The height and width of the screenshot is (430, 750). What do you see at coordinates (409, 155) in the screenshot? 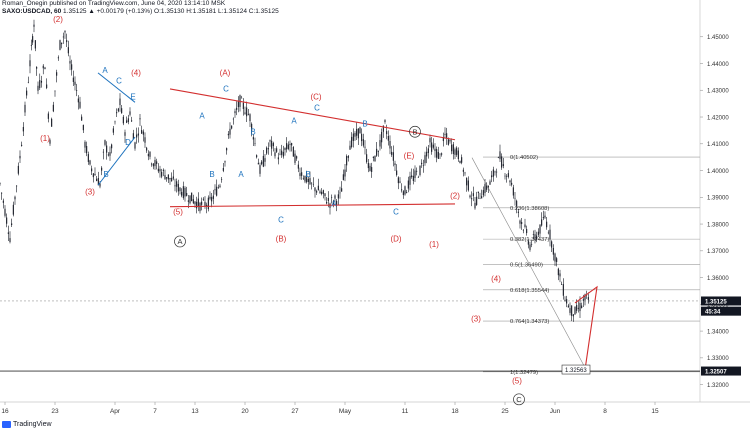
I see `wave-label-red: (E)` at bounding box center [409, 155].